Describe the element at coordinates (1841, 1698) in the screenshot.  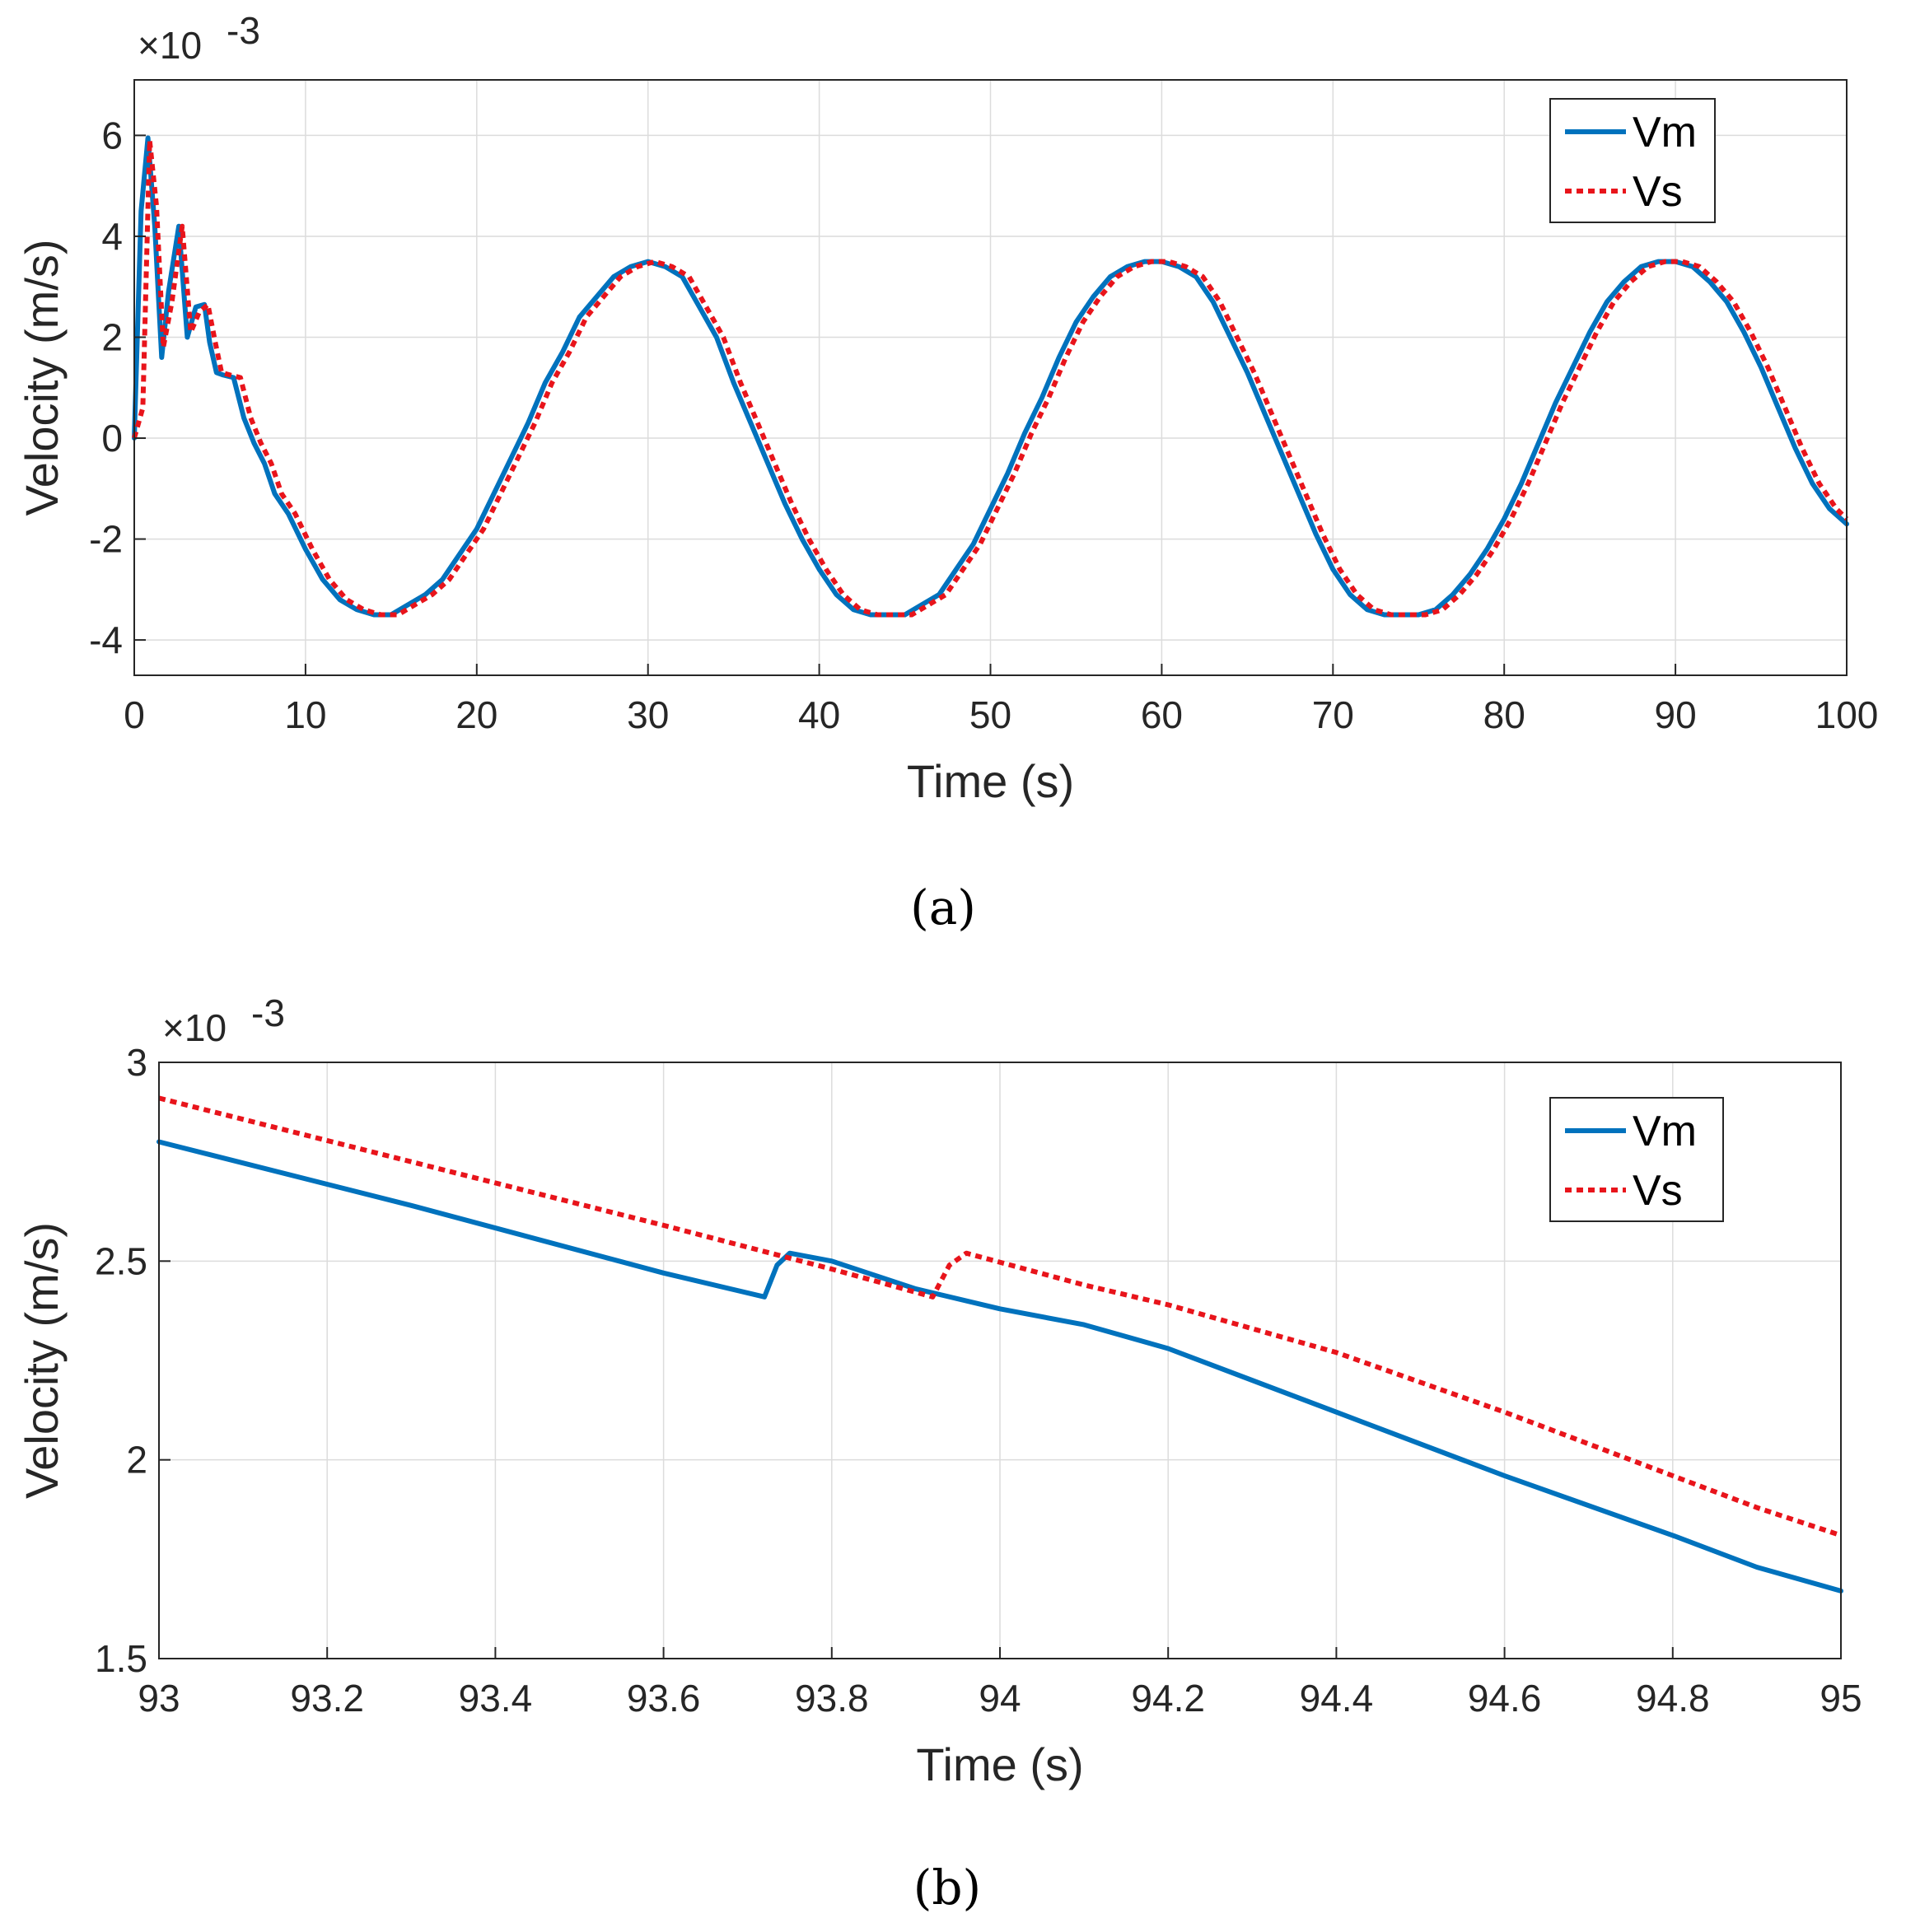
I see `x-tick-label: 95` at that location.